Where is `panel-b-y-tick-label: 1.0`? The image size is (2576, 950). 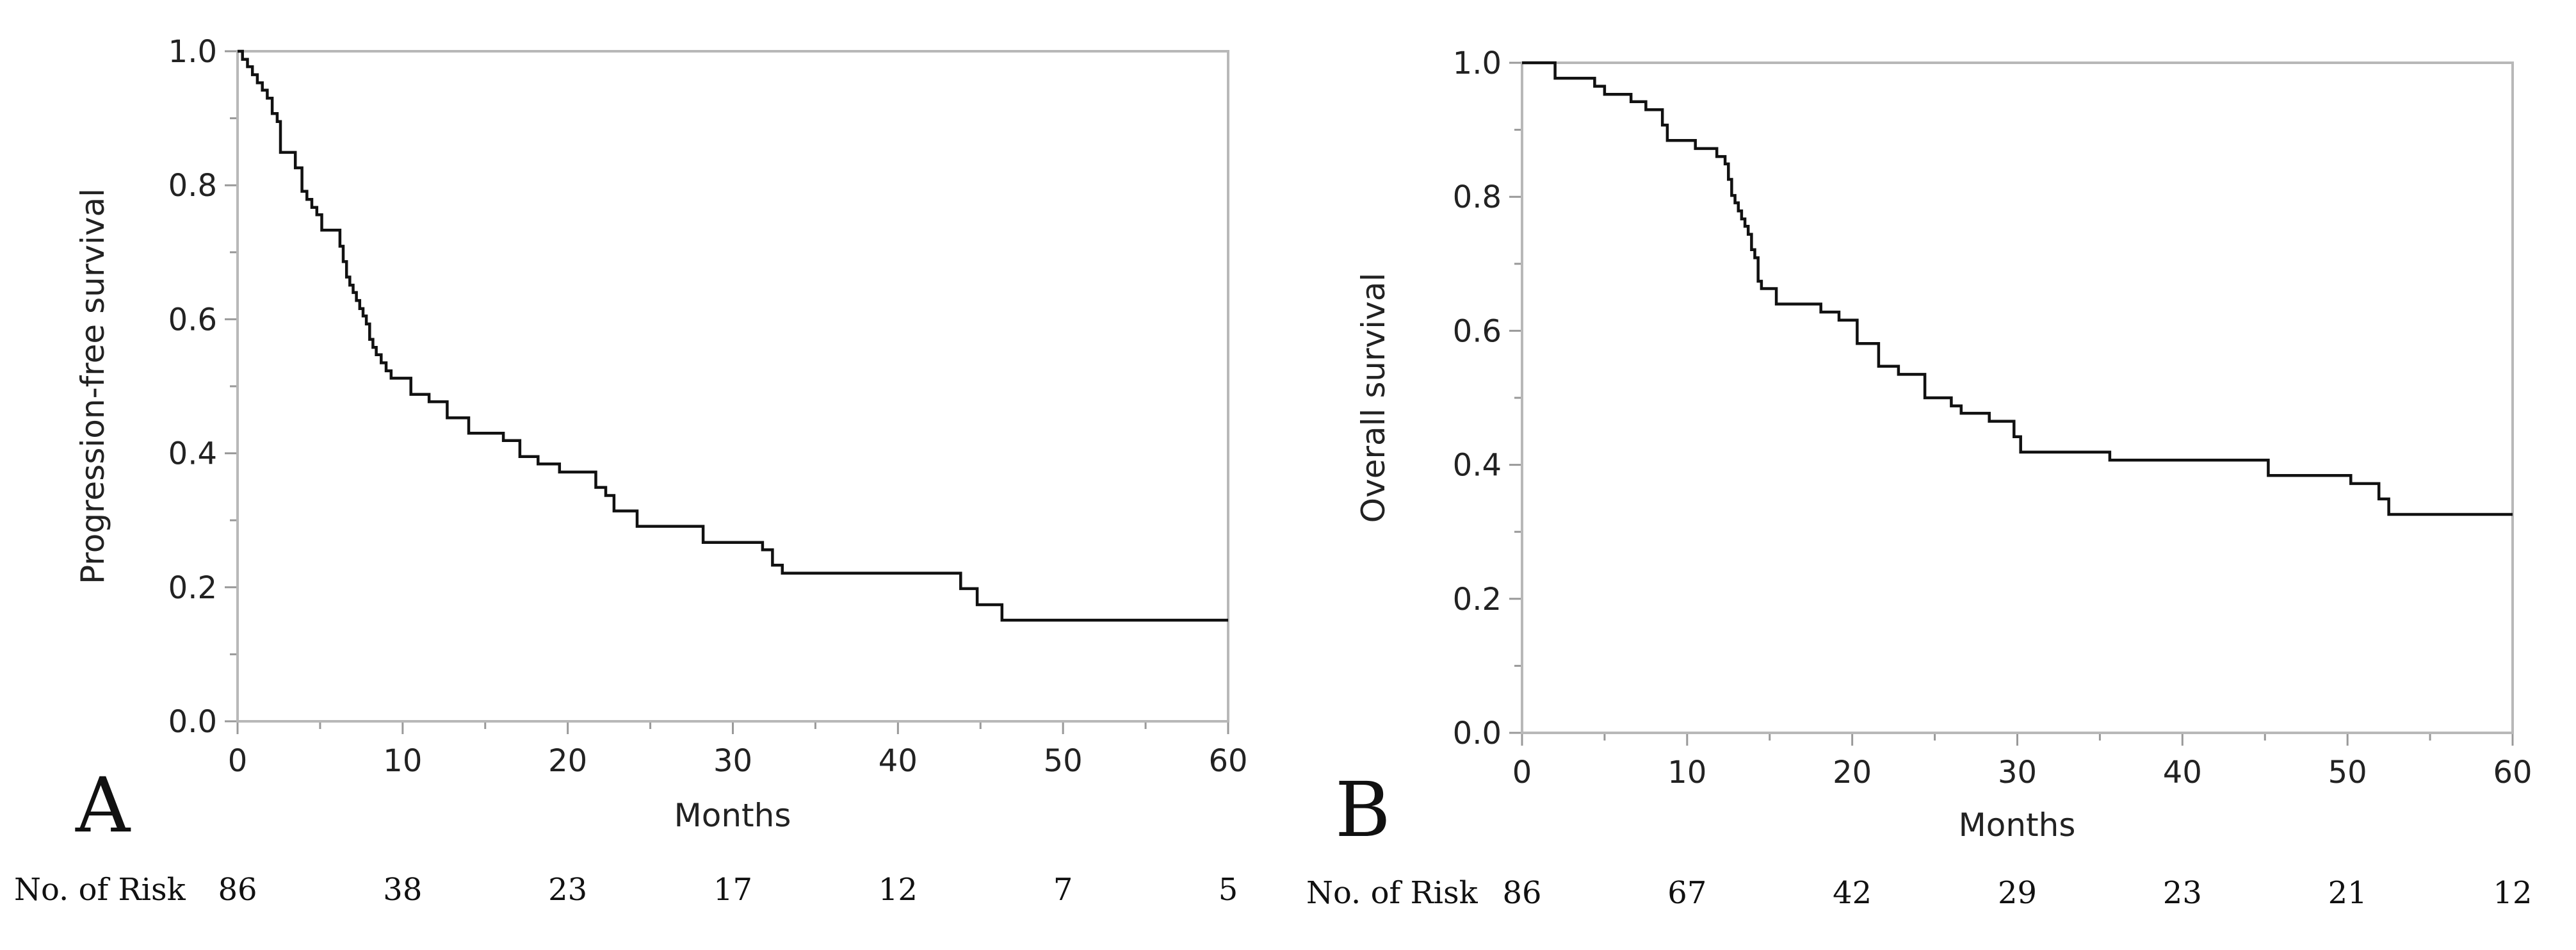 panel-b-y-tick-label: 1.0 is located at coordinates (1477, 63).